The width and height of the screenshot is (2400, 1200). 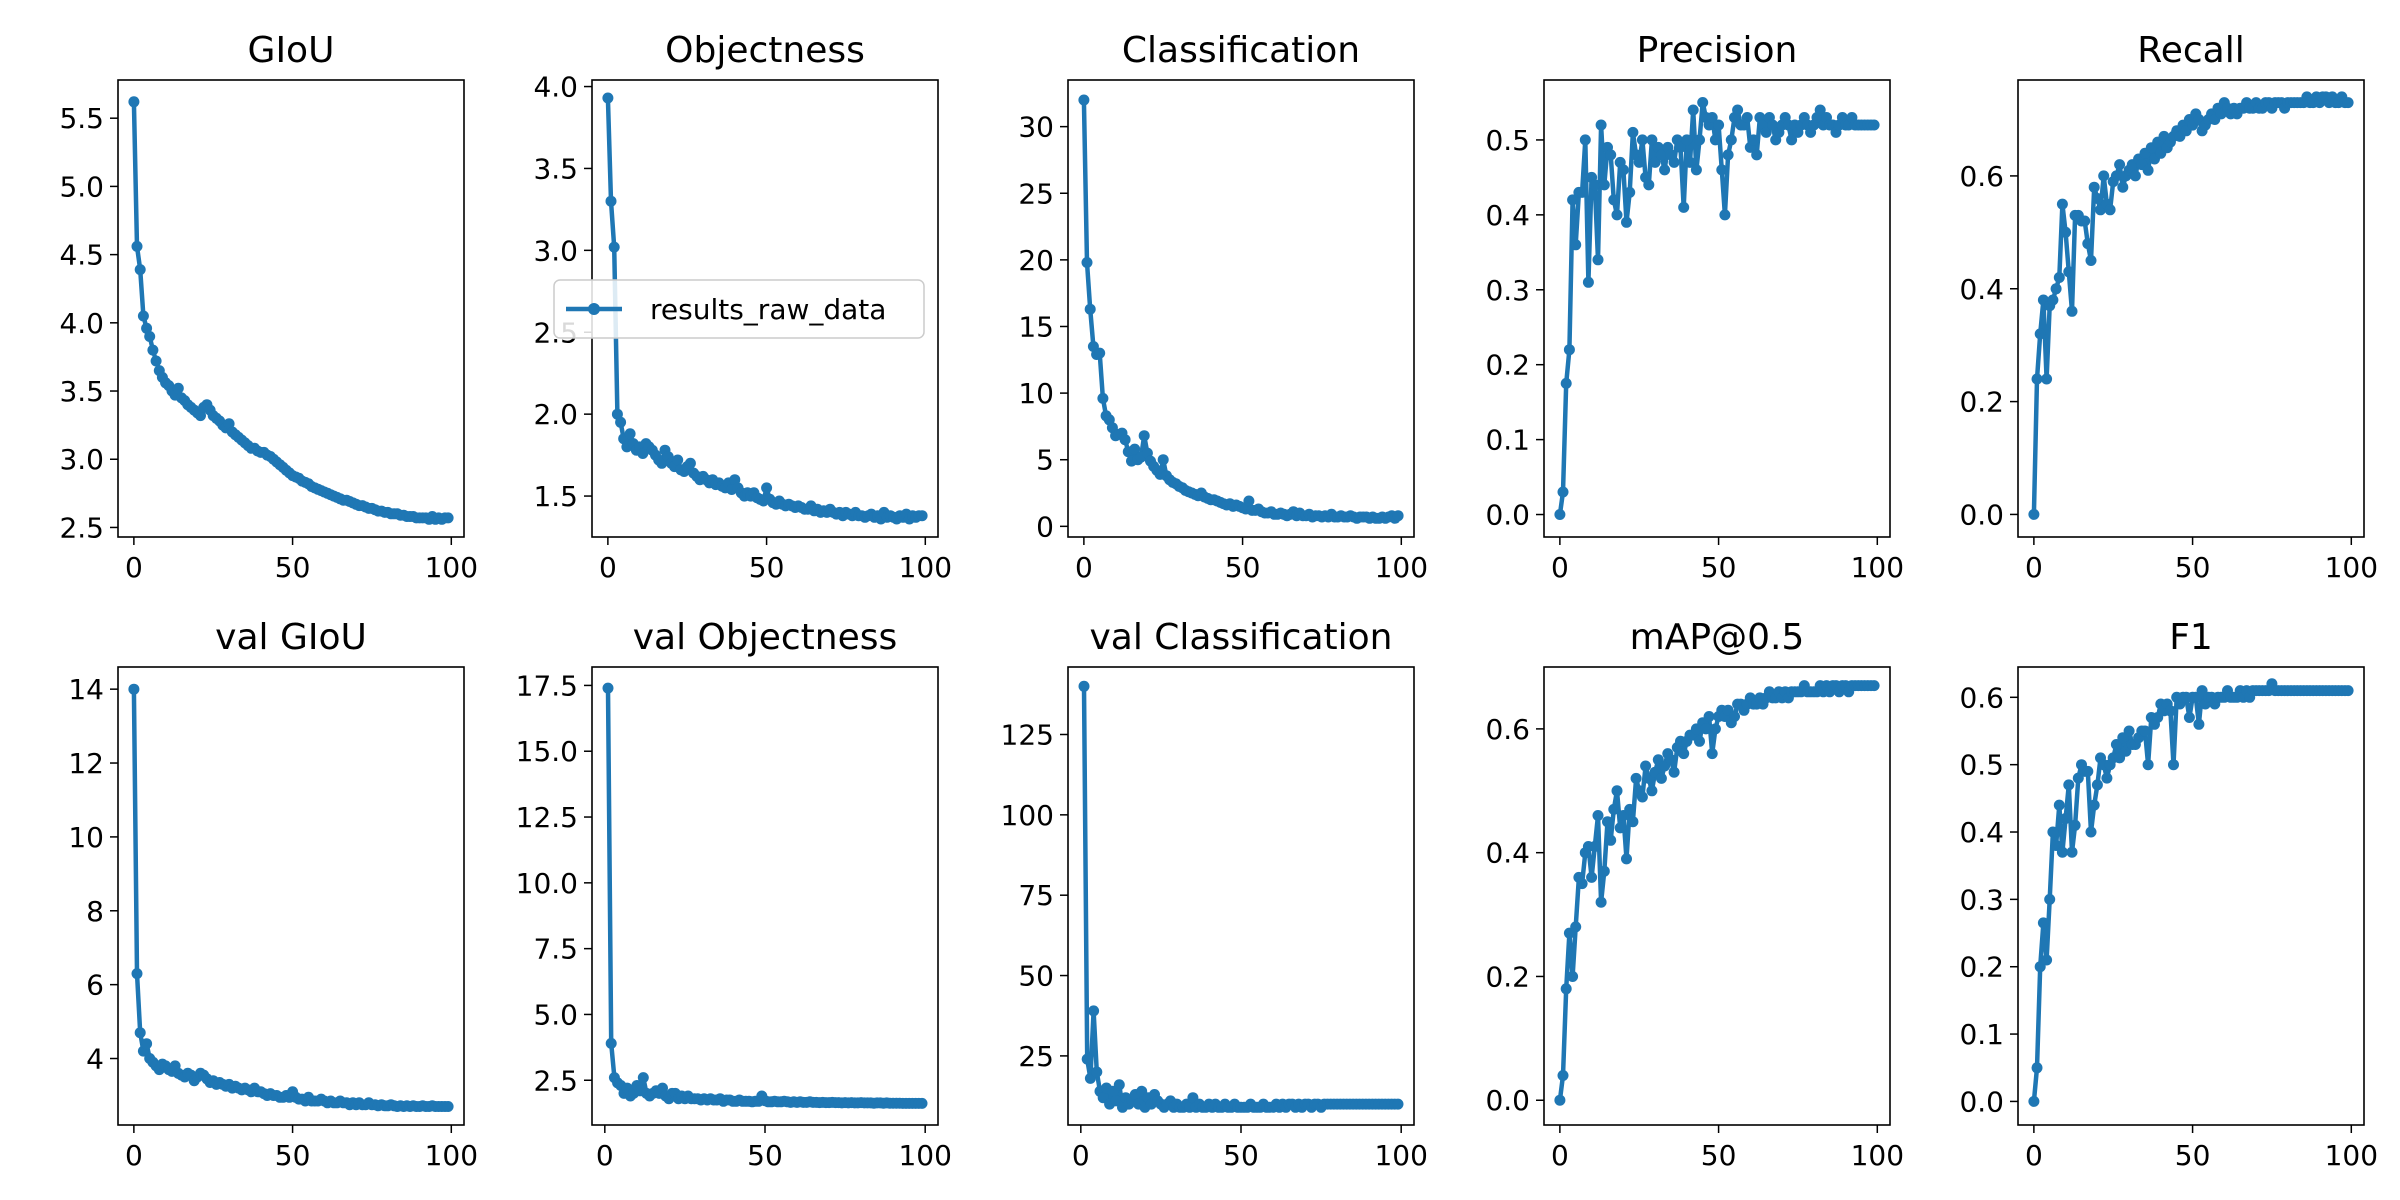 What do you see at coordinates (1045, 526) in the screenshot?
I see `y-tick-label: 0` at bounding box center [1045, 526].